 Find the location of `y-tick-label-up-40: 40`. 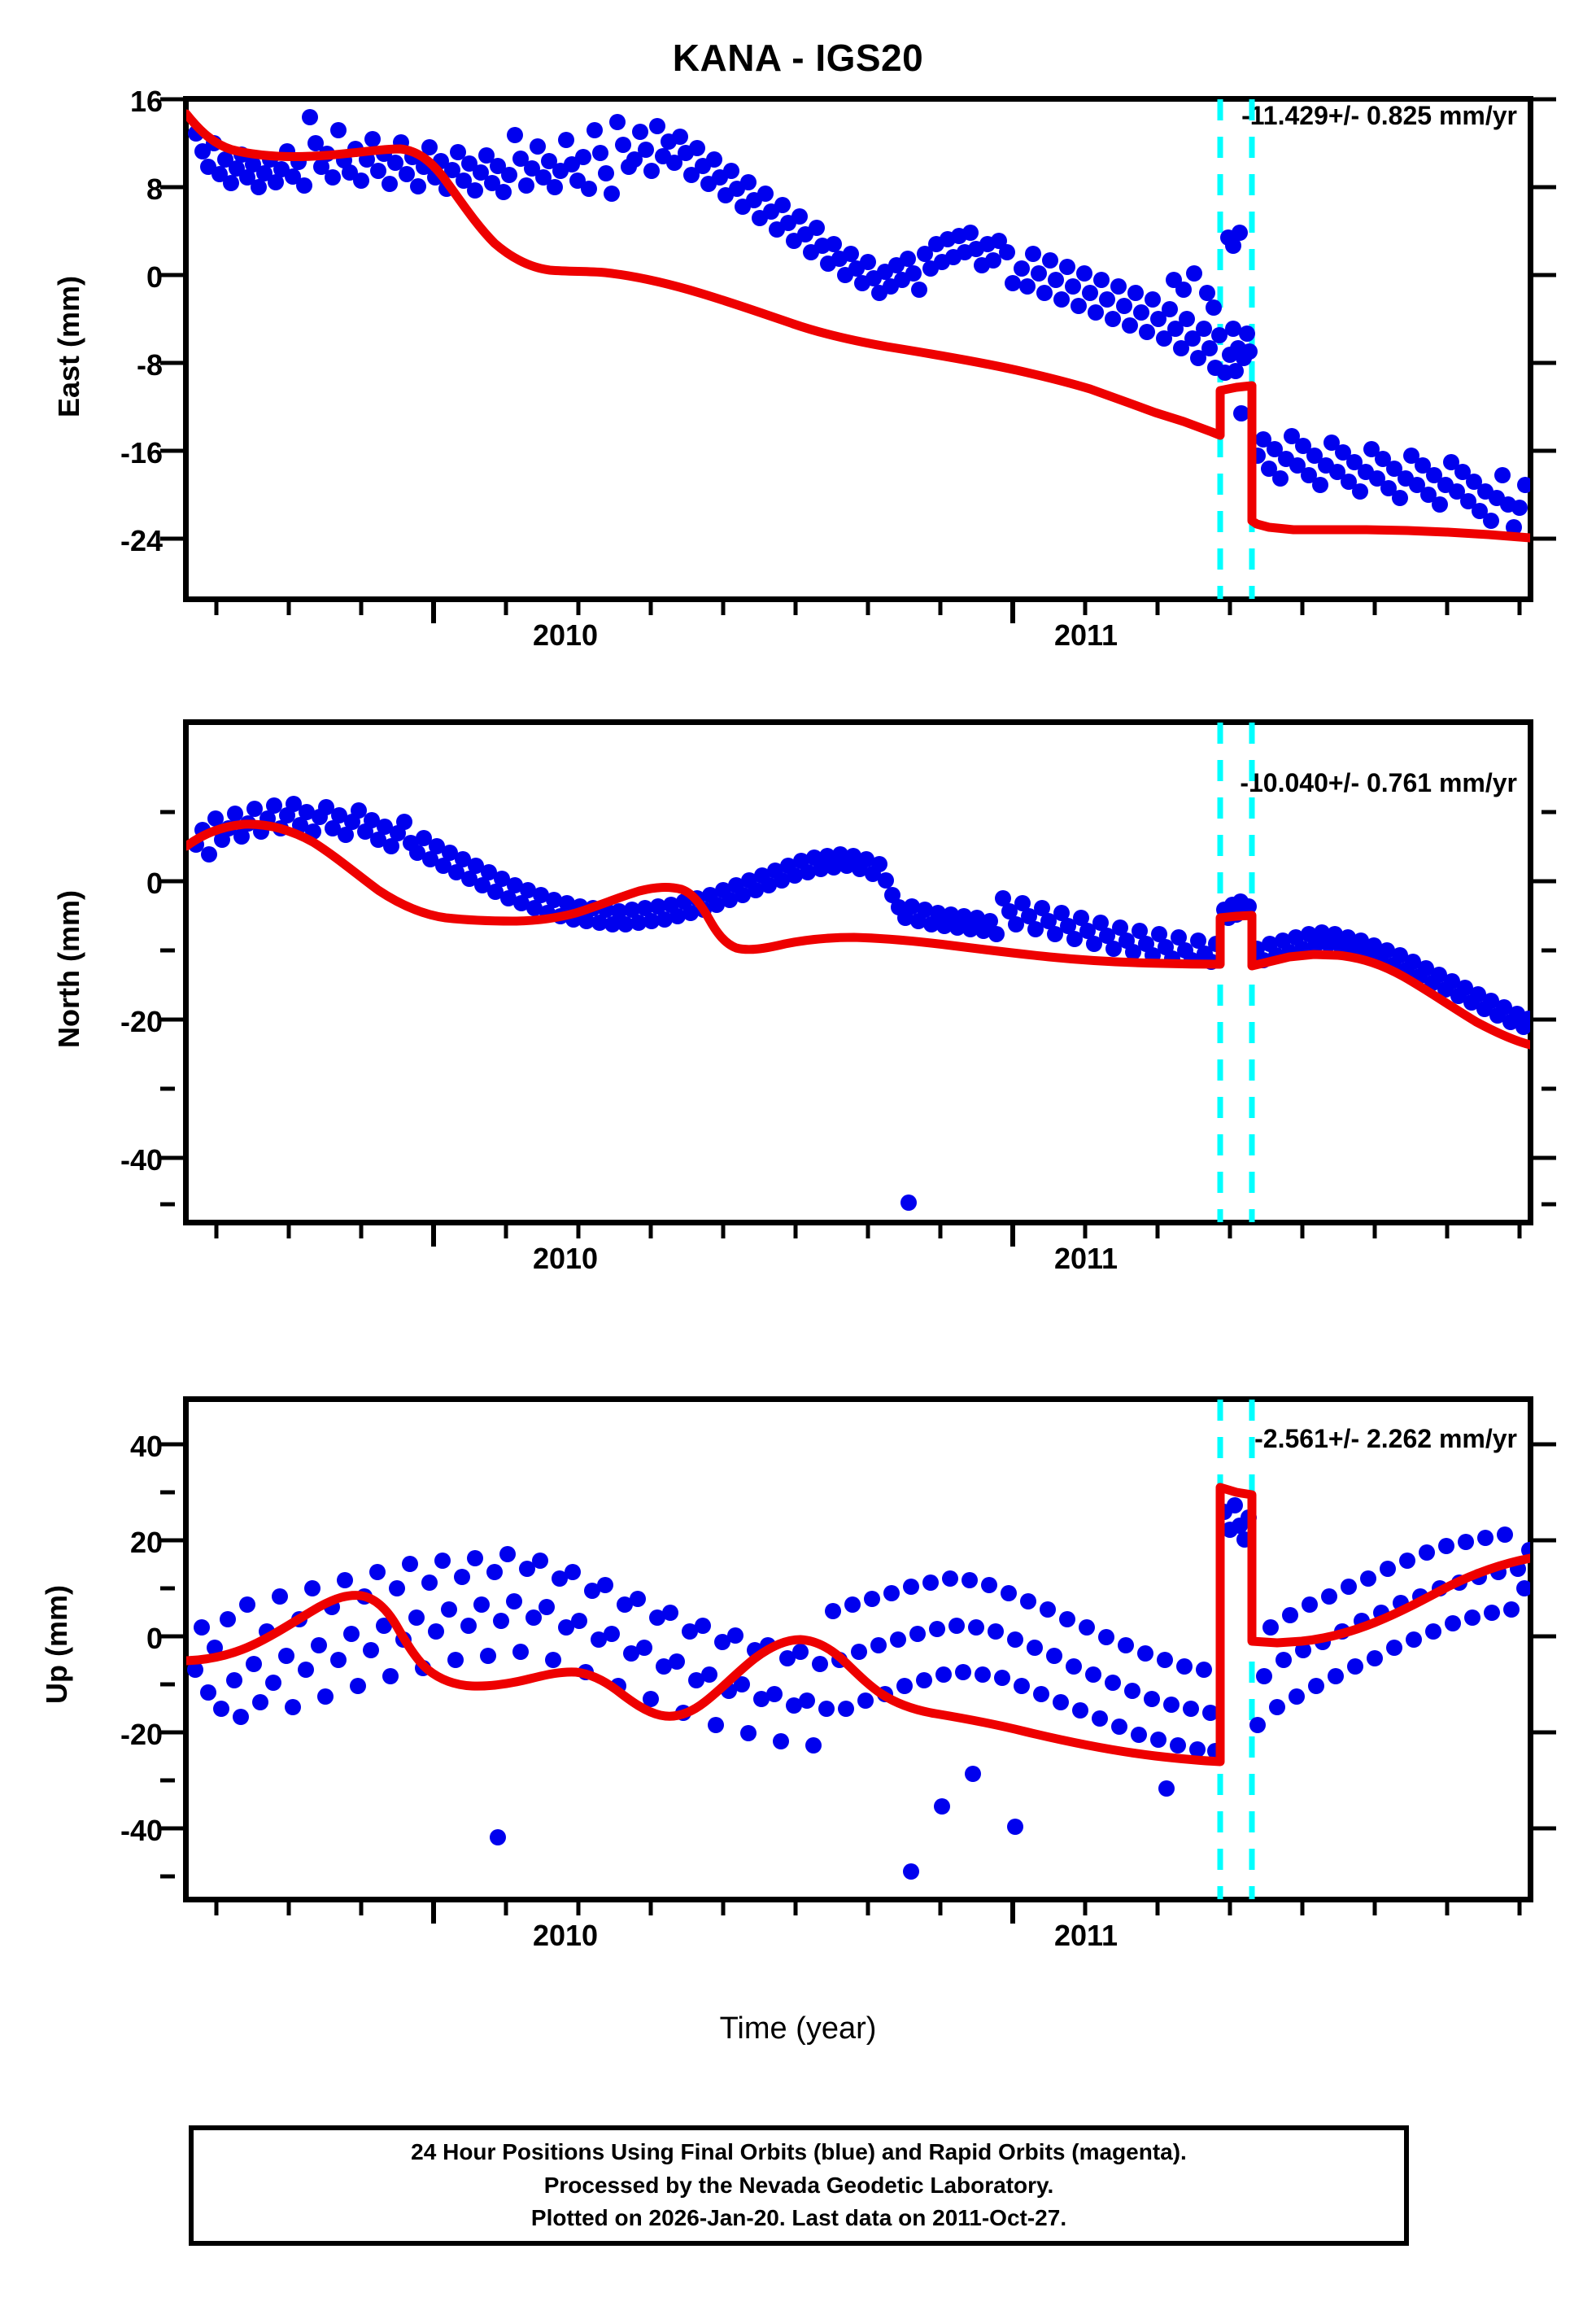

y-tick-label-up-40: 40 is located at coordinates (146, 1446).